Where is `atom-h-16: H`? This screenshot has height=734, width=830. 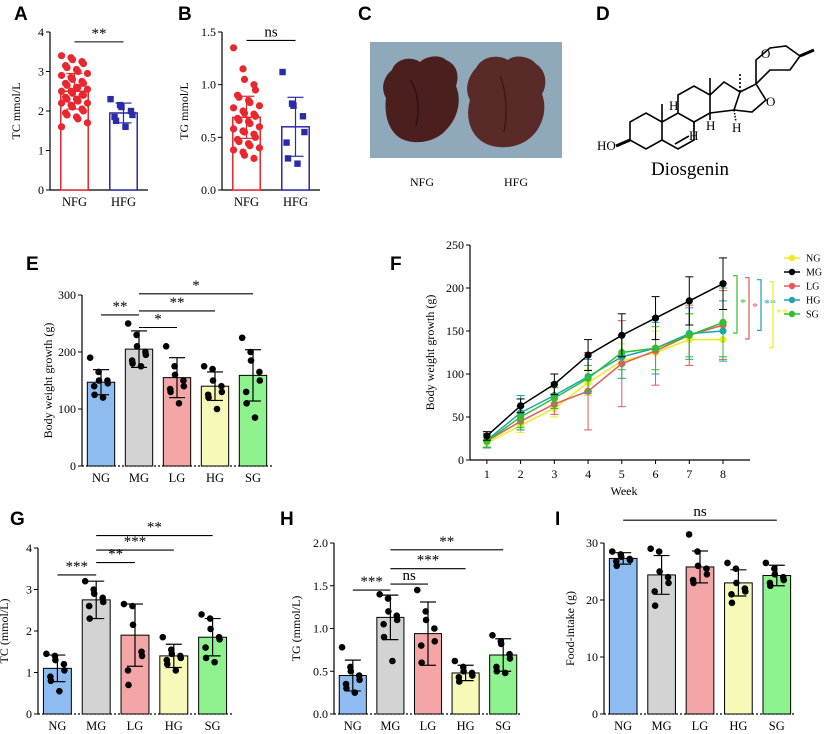 atom-h-16: H is located at coordinates (736, 127).